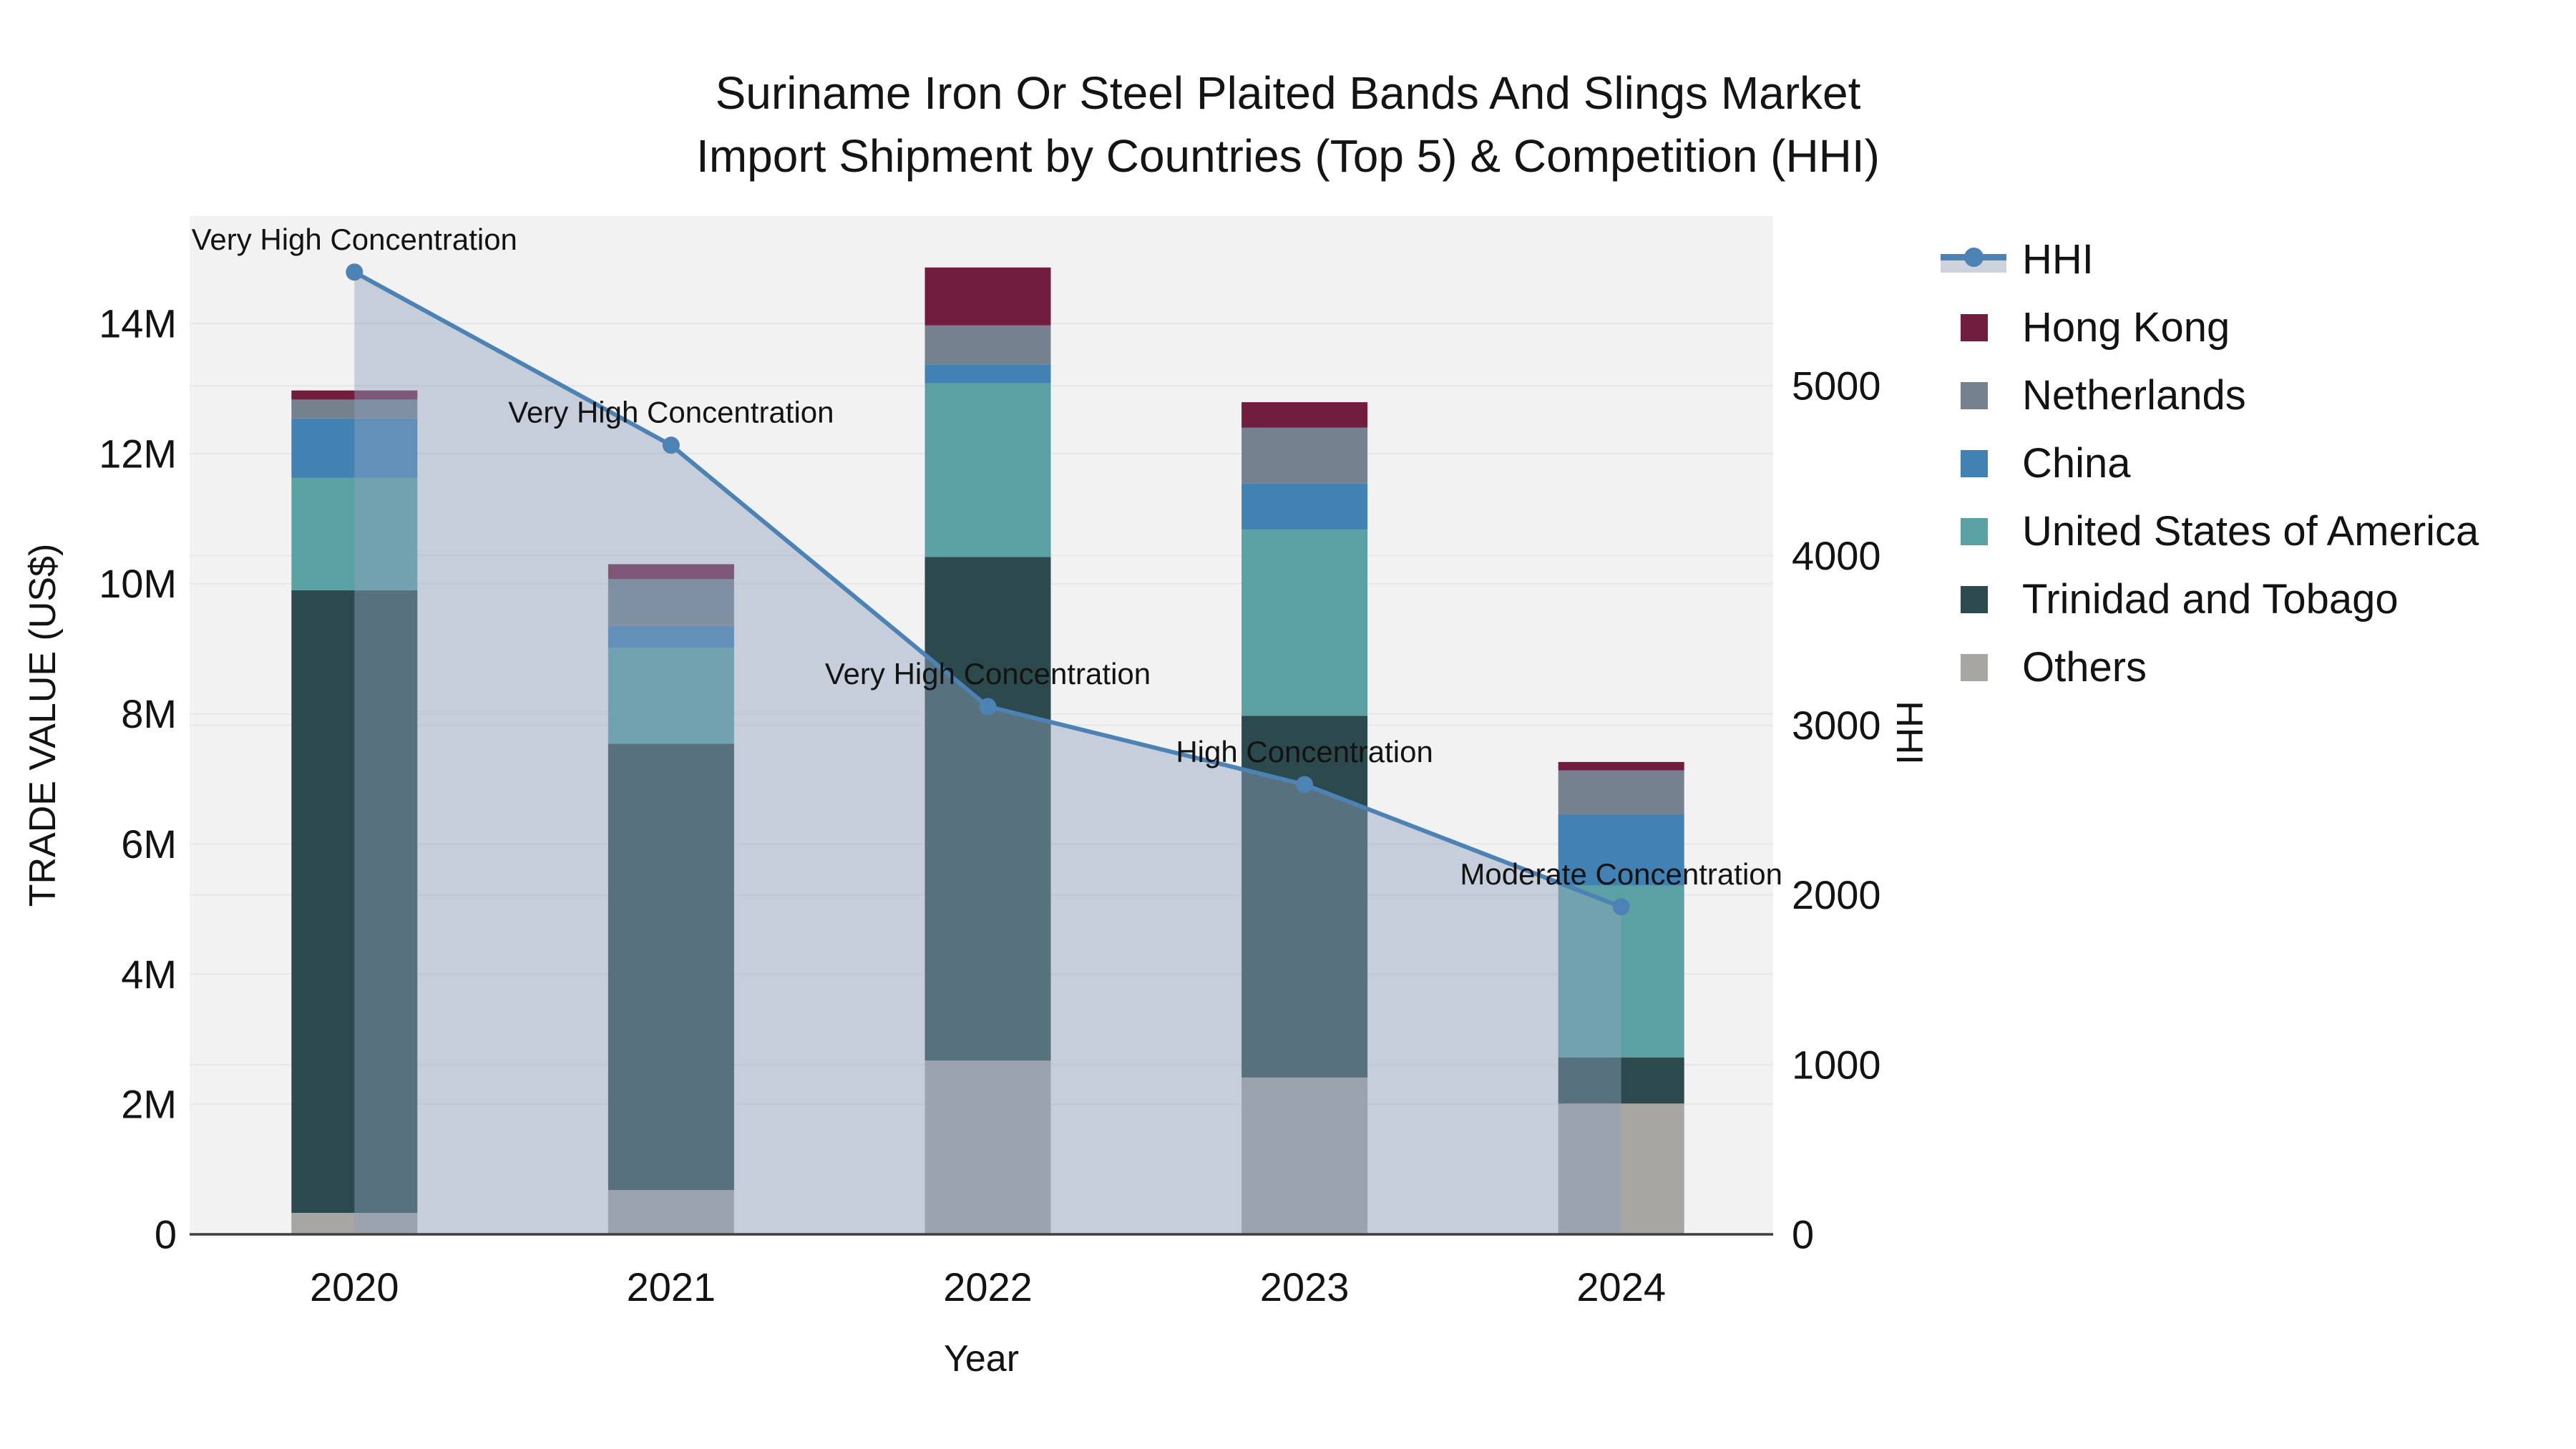  Describe the element at coordinates (1621, 792) in the screenshot. I see `bar-segment-2024-netherlands` at that location.